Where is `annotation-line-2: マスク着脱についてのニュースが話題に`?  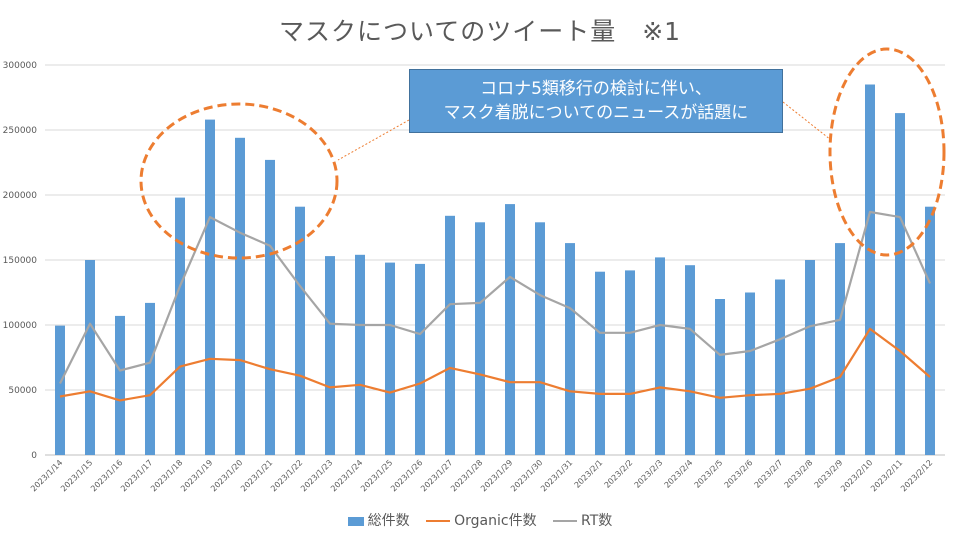
annotation-line-2: マスク着脱についてのニュースが話題に is located at coordinates (596, 113).